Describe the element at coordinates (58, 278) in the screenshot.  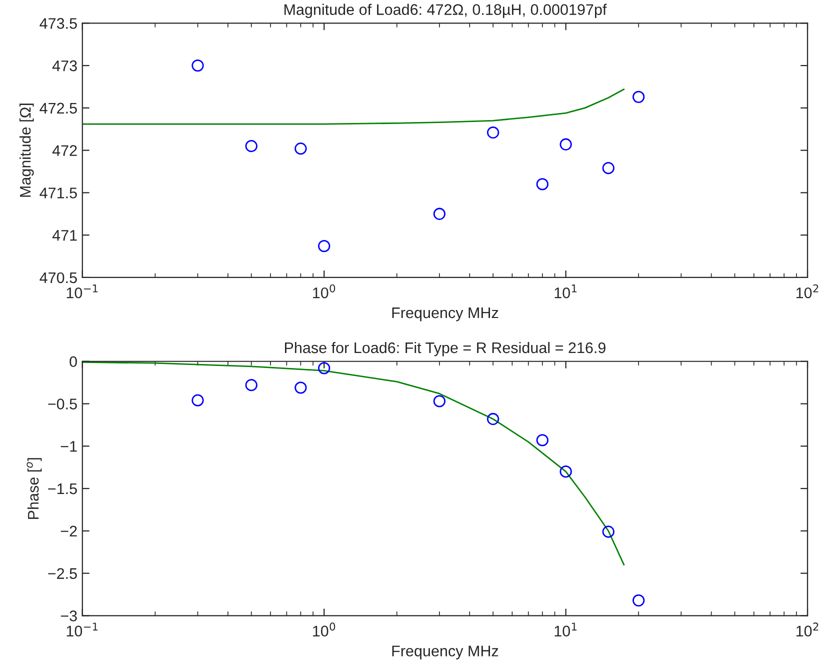
I see `y-tick-label: 470.5` at that location.